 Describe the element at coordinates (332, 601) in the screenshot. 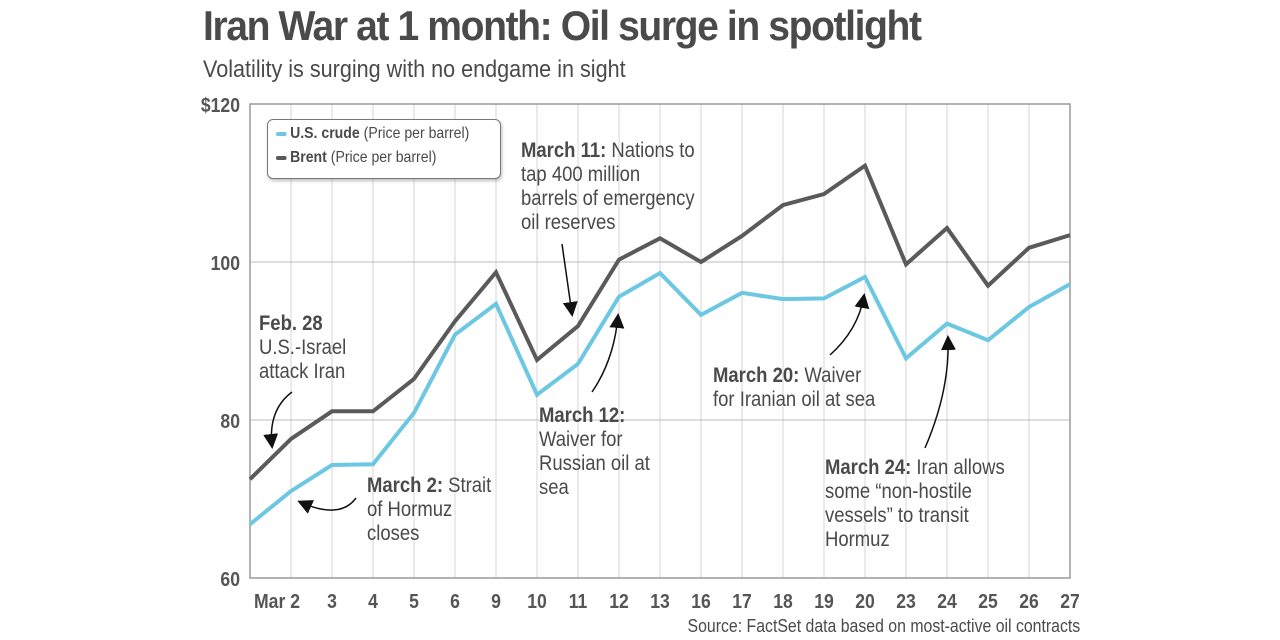

I see `x-tick-label: 3` at that location.